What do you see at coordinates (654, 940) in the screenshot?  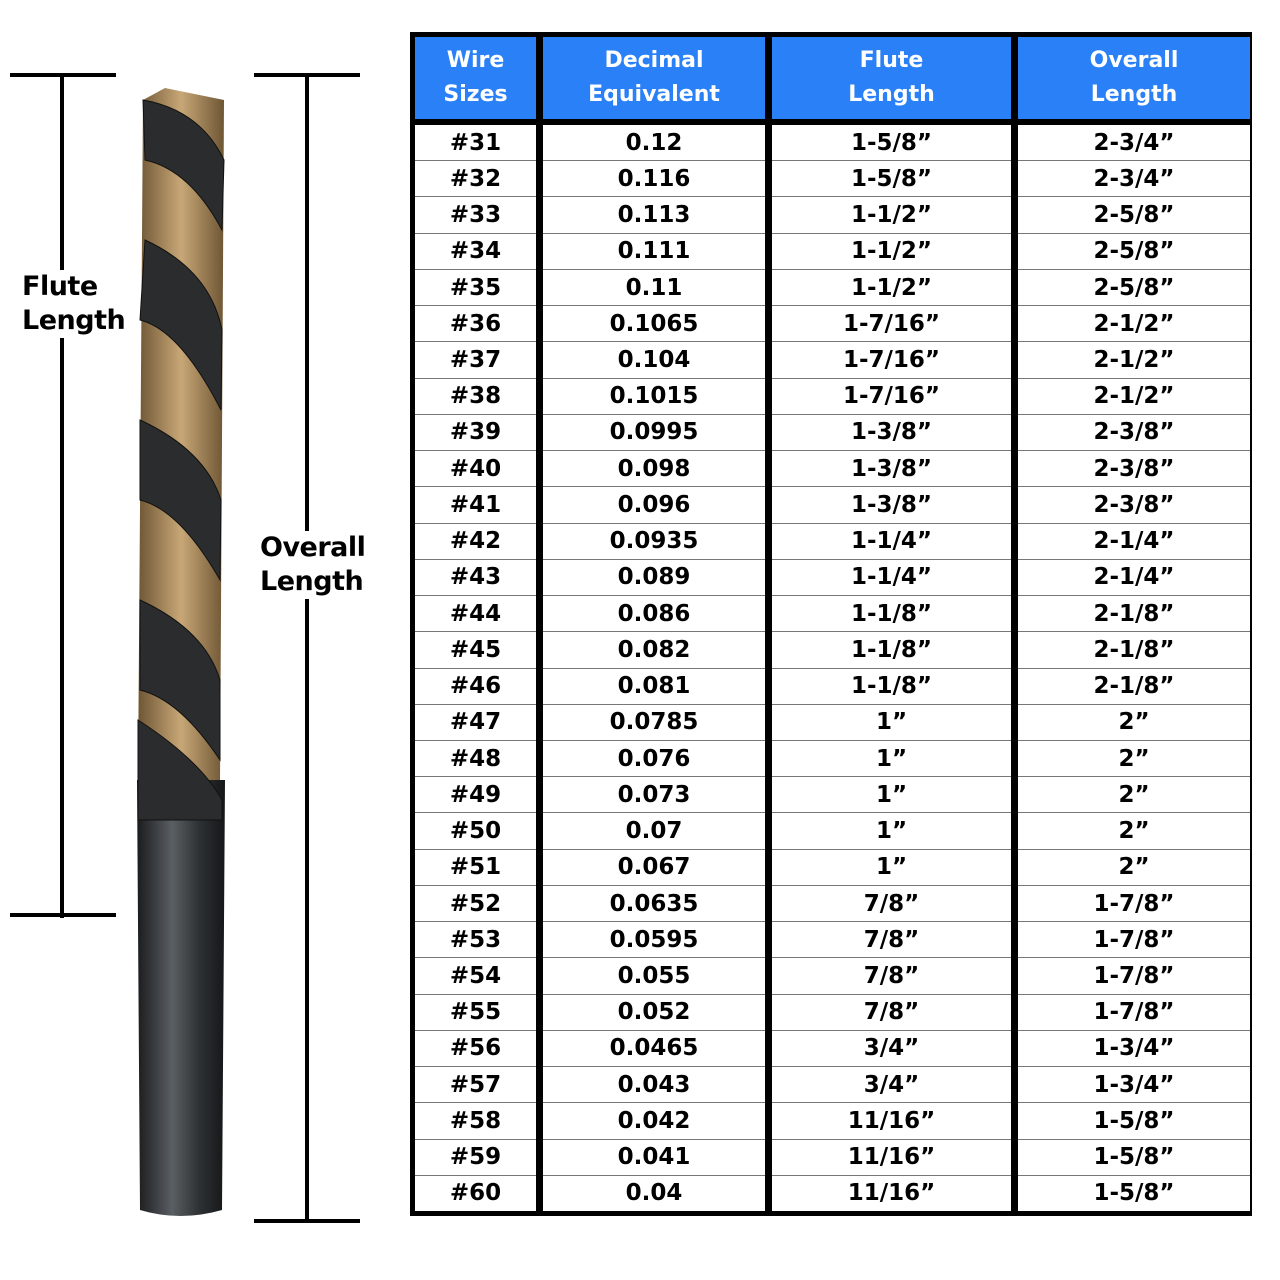 I see `cell-decimal-equivalent: 0.0595` at bounding box center [654, 940].